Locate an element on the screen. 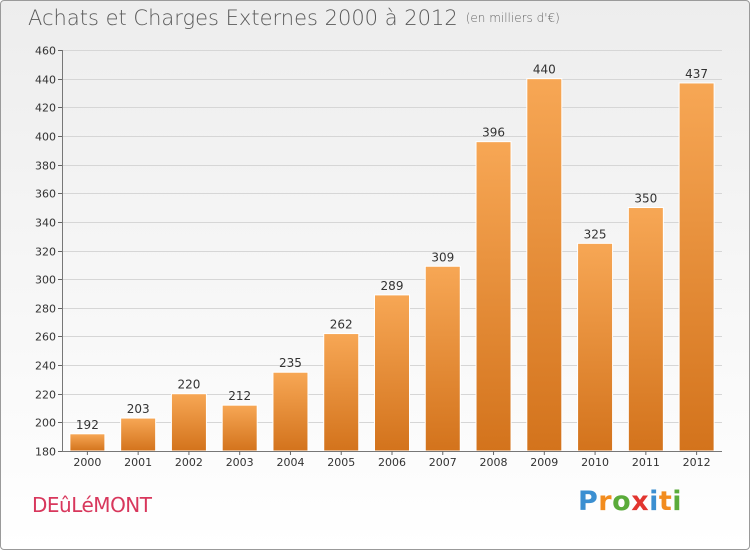 The image size is (750, 550). data-label: 309 is located at coordinates (442, 257).